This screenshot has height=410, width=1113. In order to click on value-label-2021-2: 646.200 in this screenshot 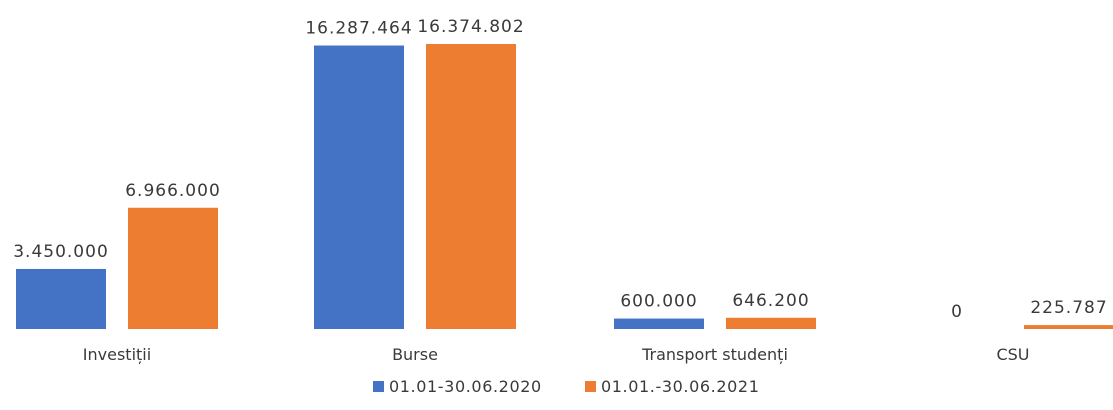, I will do `click(770, 301)`.